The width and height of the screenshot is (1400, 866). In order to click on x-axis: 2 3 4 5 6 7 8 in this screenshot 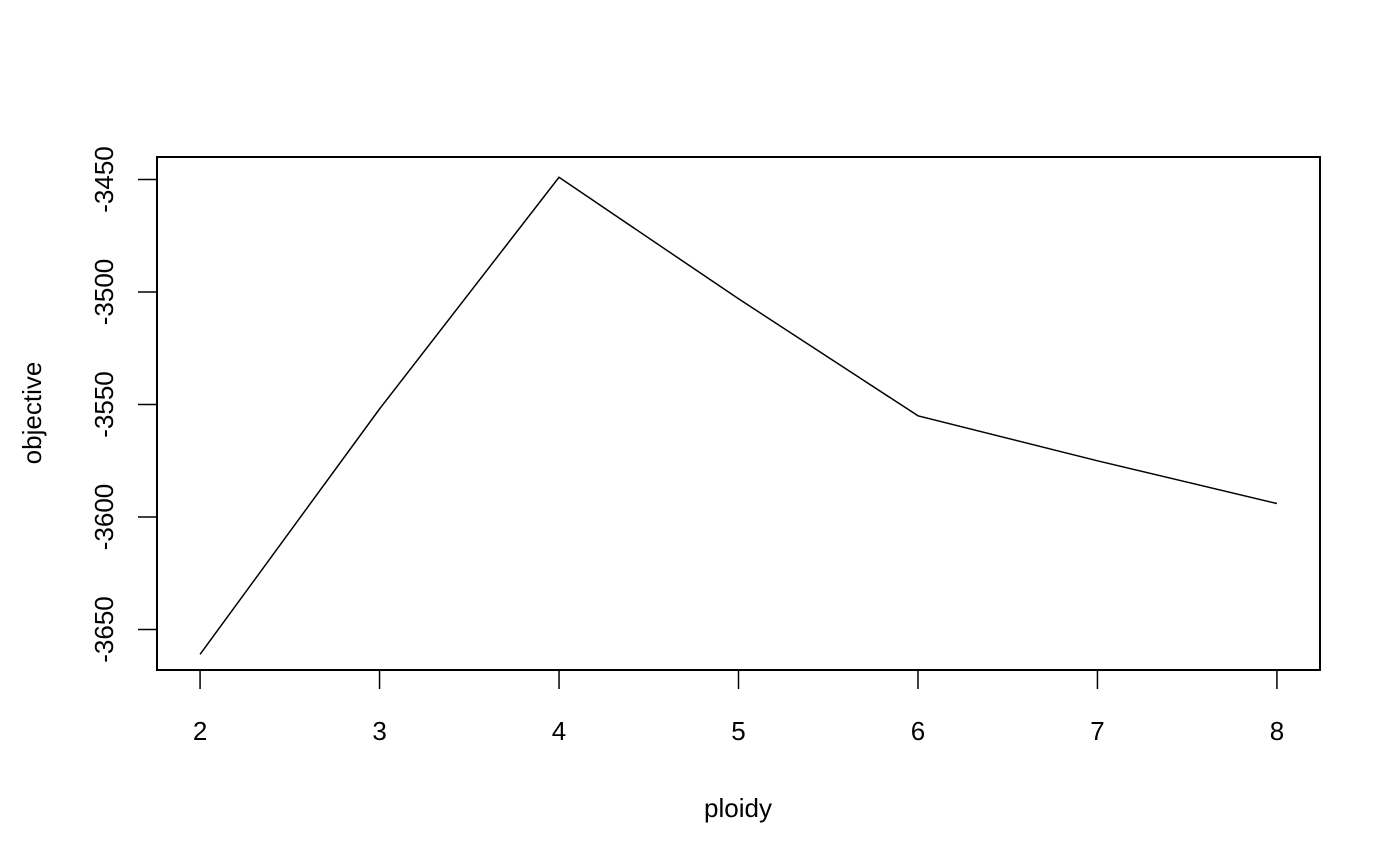, I will do `click(738, 707)`.